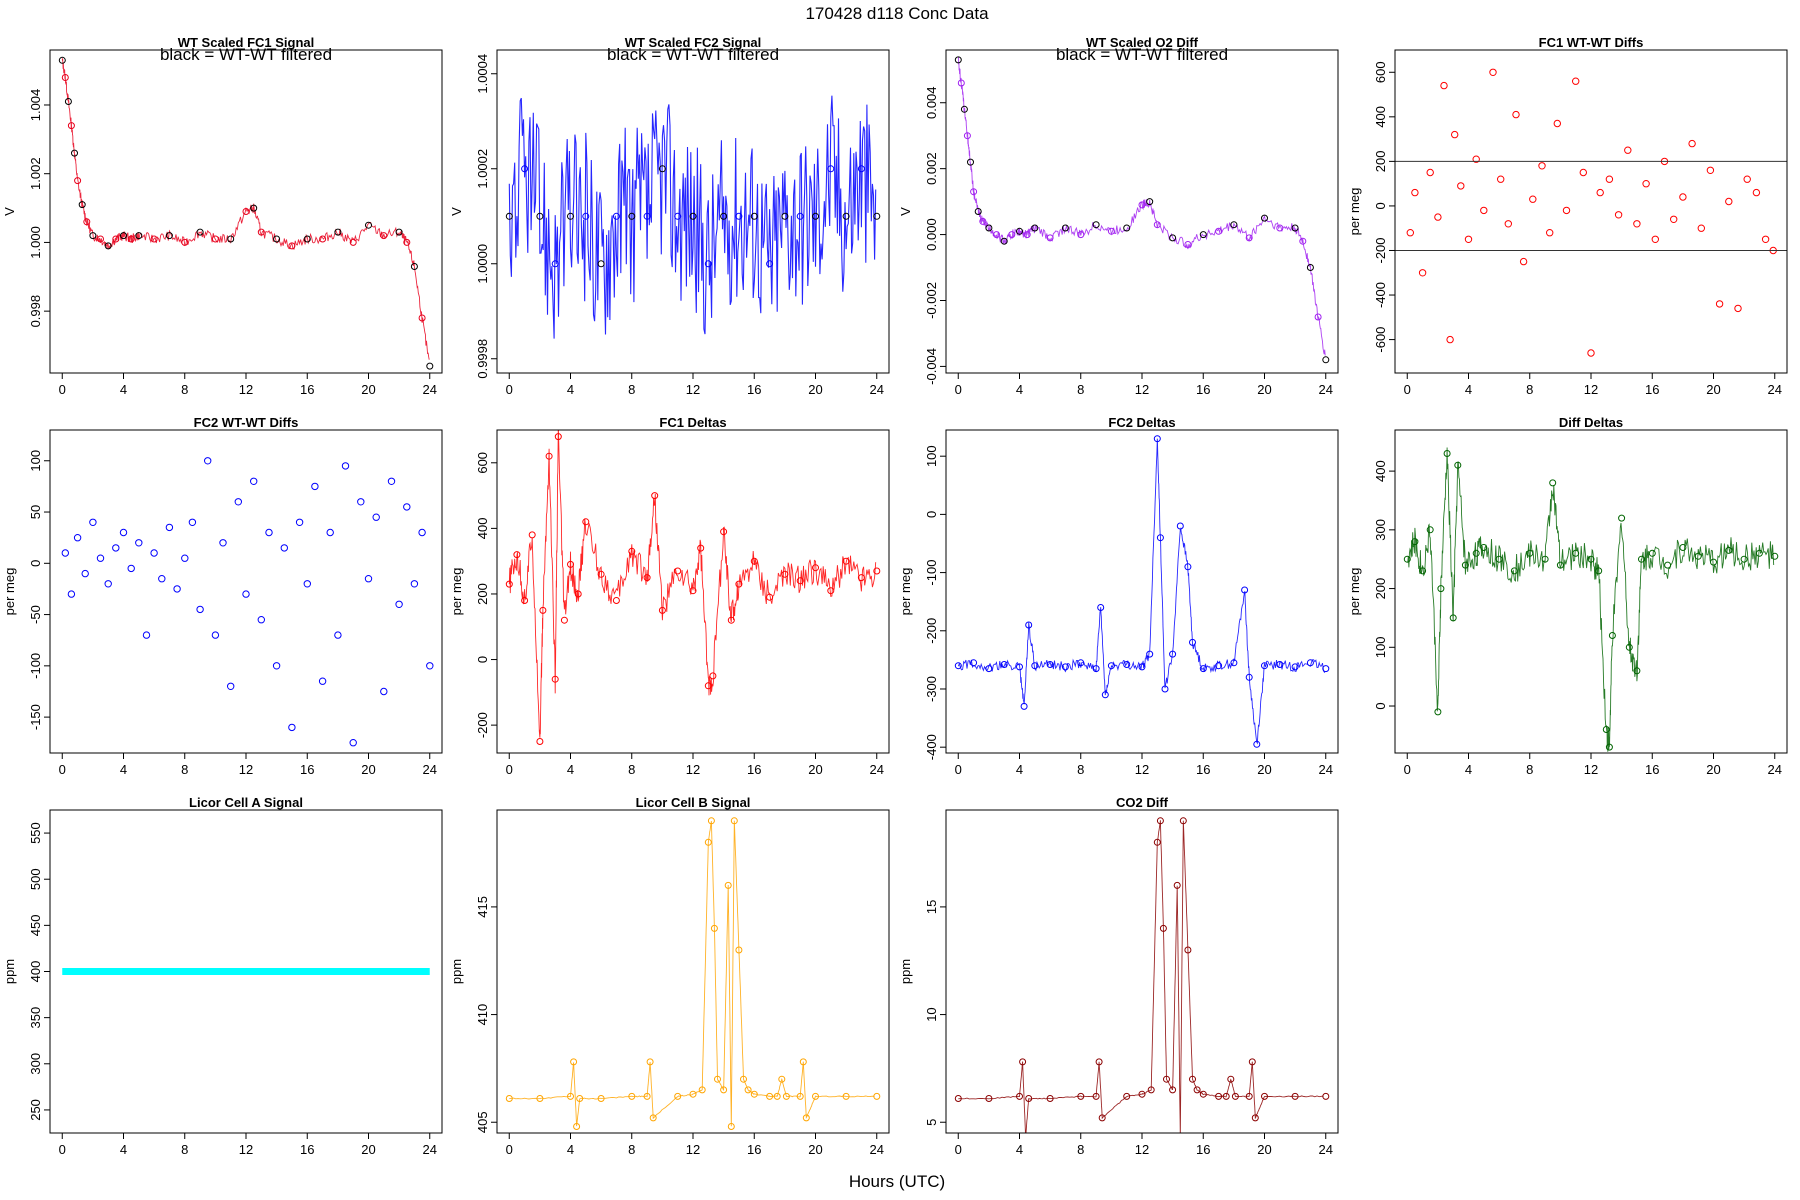 The width and height of the screenshot is (1800, 1200). What do you see at coordinates (931, 102) in the screenshot?
I see `y-tick-label: 0.004` at bounding box center [931, 102].